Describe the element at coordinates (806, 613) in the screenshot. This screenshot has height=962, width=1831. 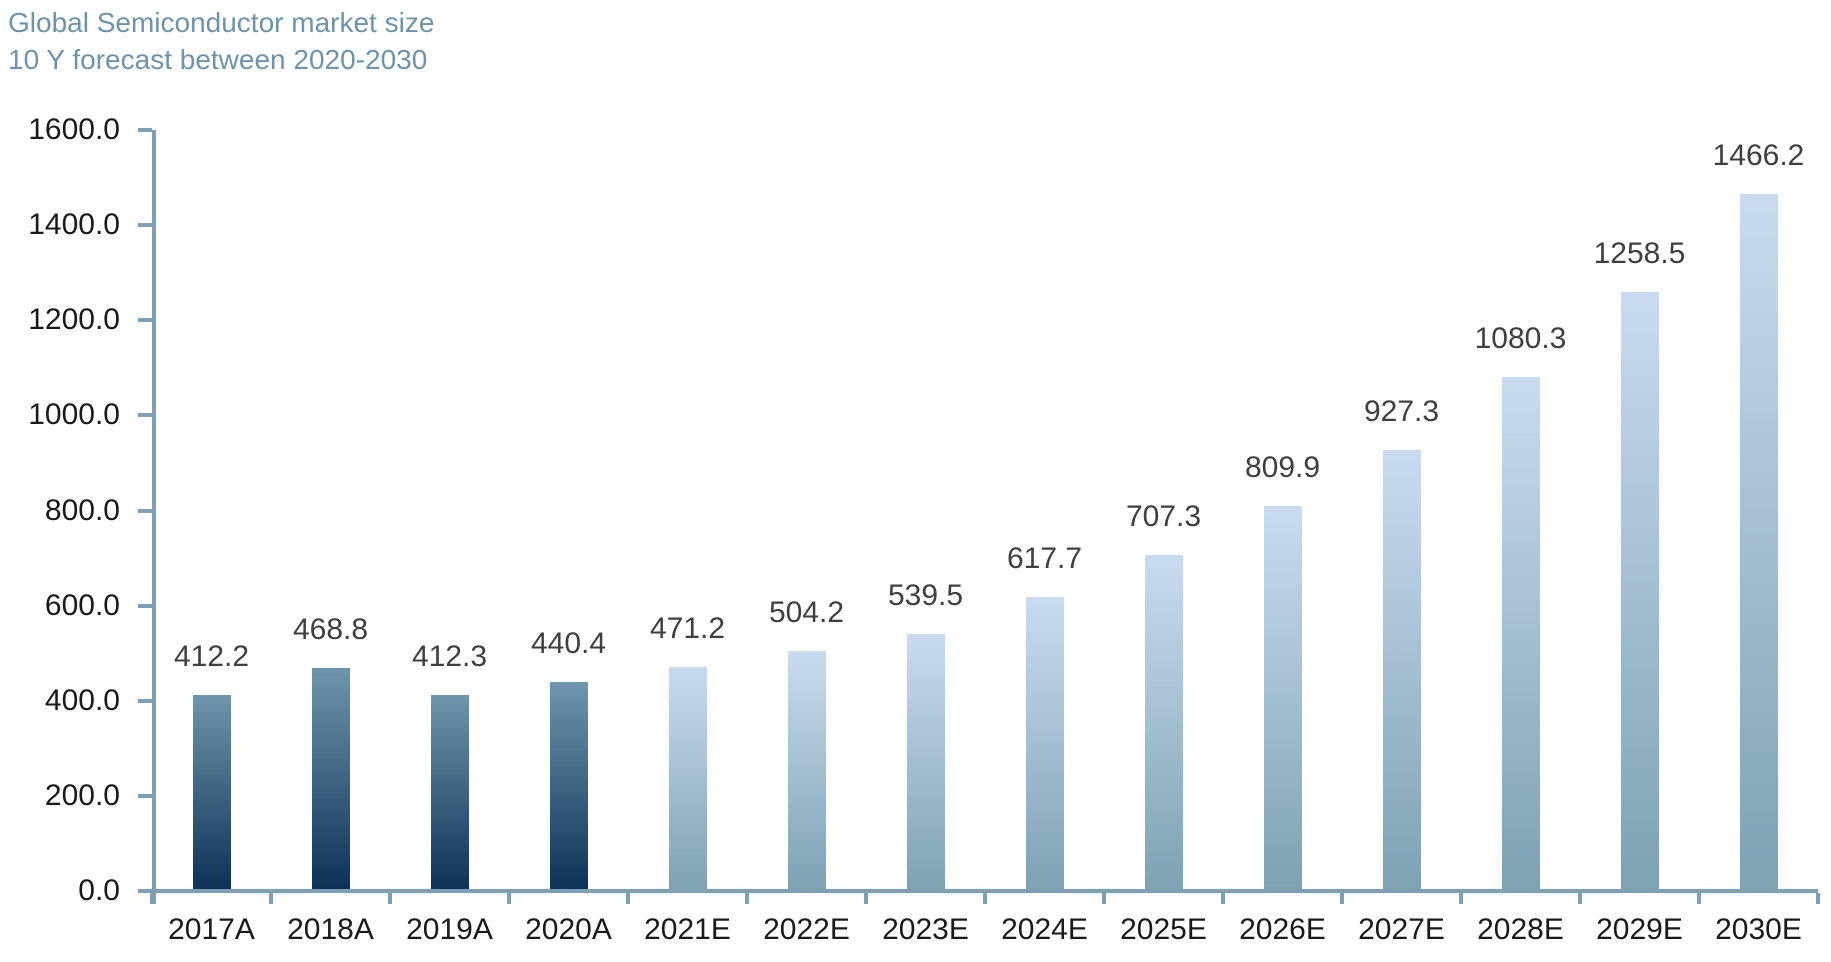
I see `bar-value-label-2022E: 504.2` at that location.